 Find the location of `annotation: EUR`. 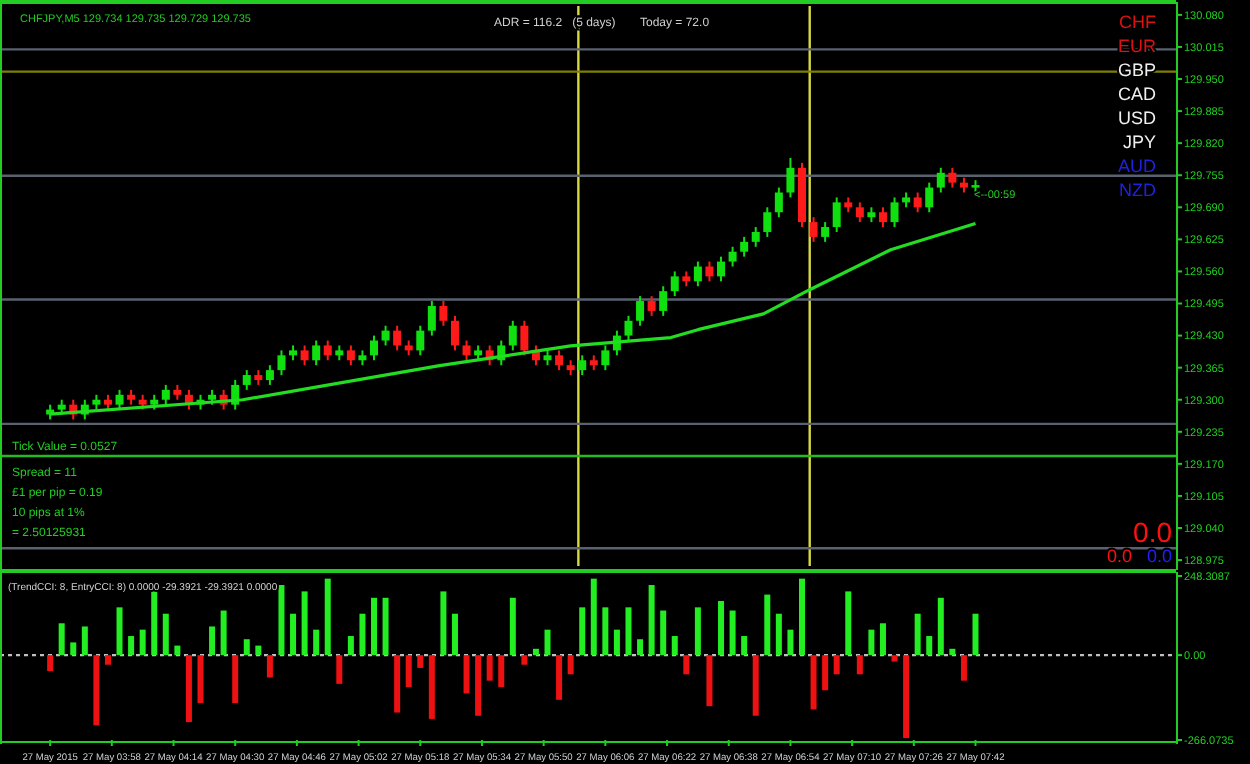

annotation: EUR is located at coordinates (1137, 46).